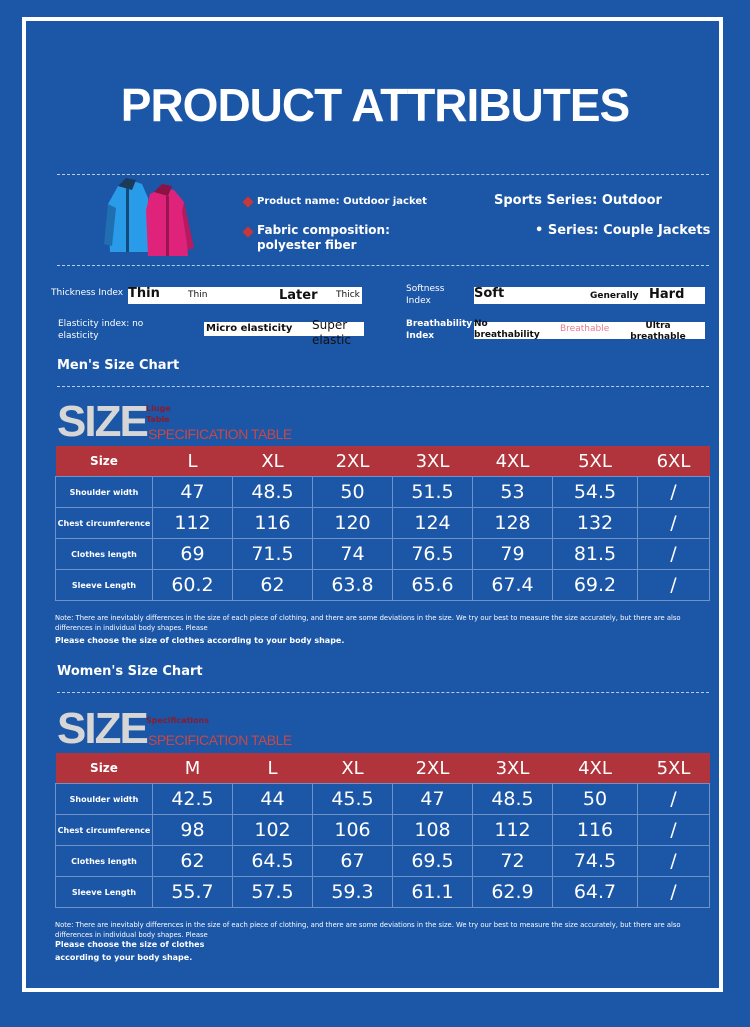 The image size is (750, 1027). What do you see at coordinates (149, 217) in the screenshot?
I see `jacket-pair-image` at bounding box center [149, 217].